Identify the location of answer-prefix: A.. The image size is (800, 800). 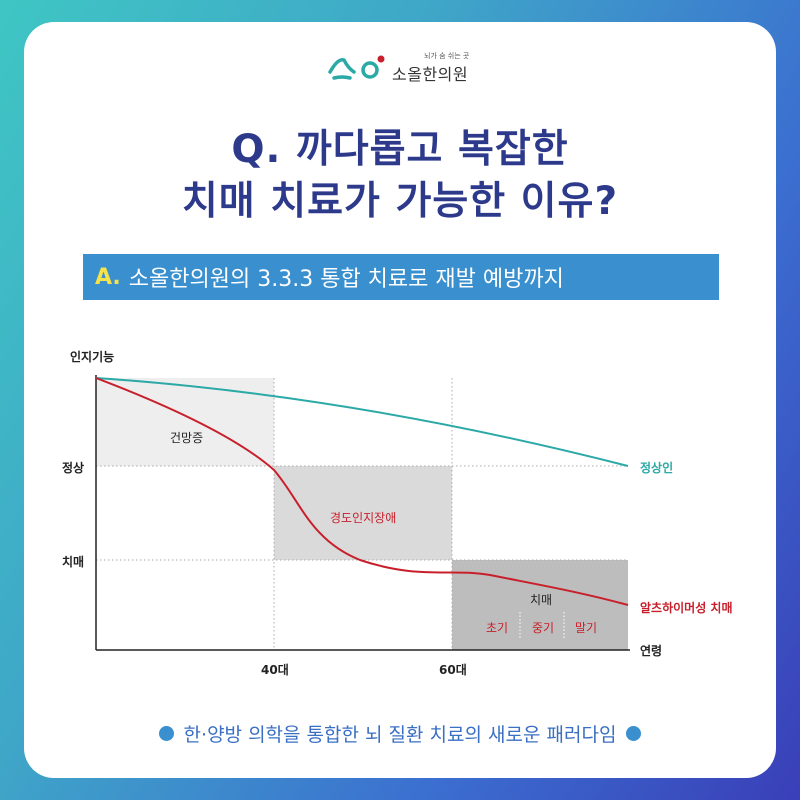
(108, 277).